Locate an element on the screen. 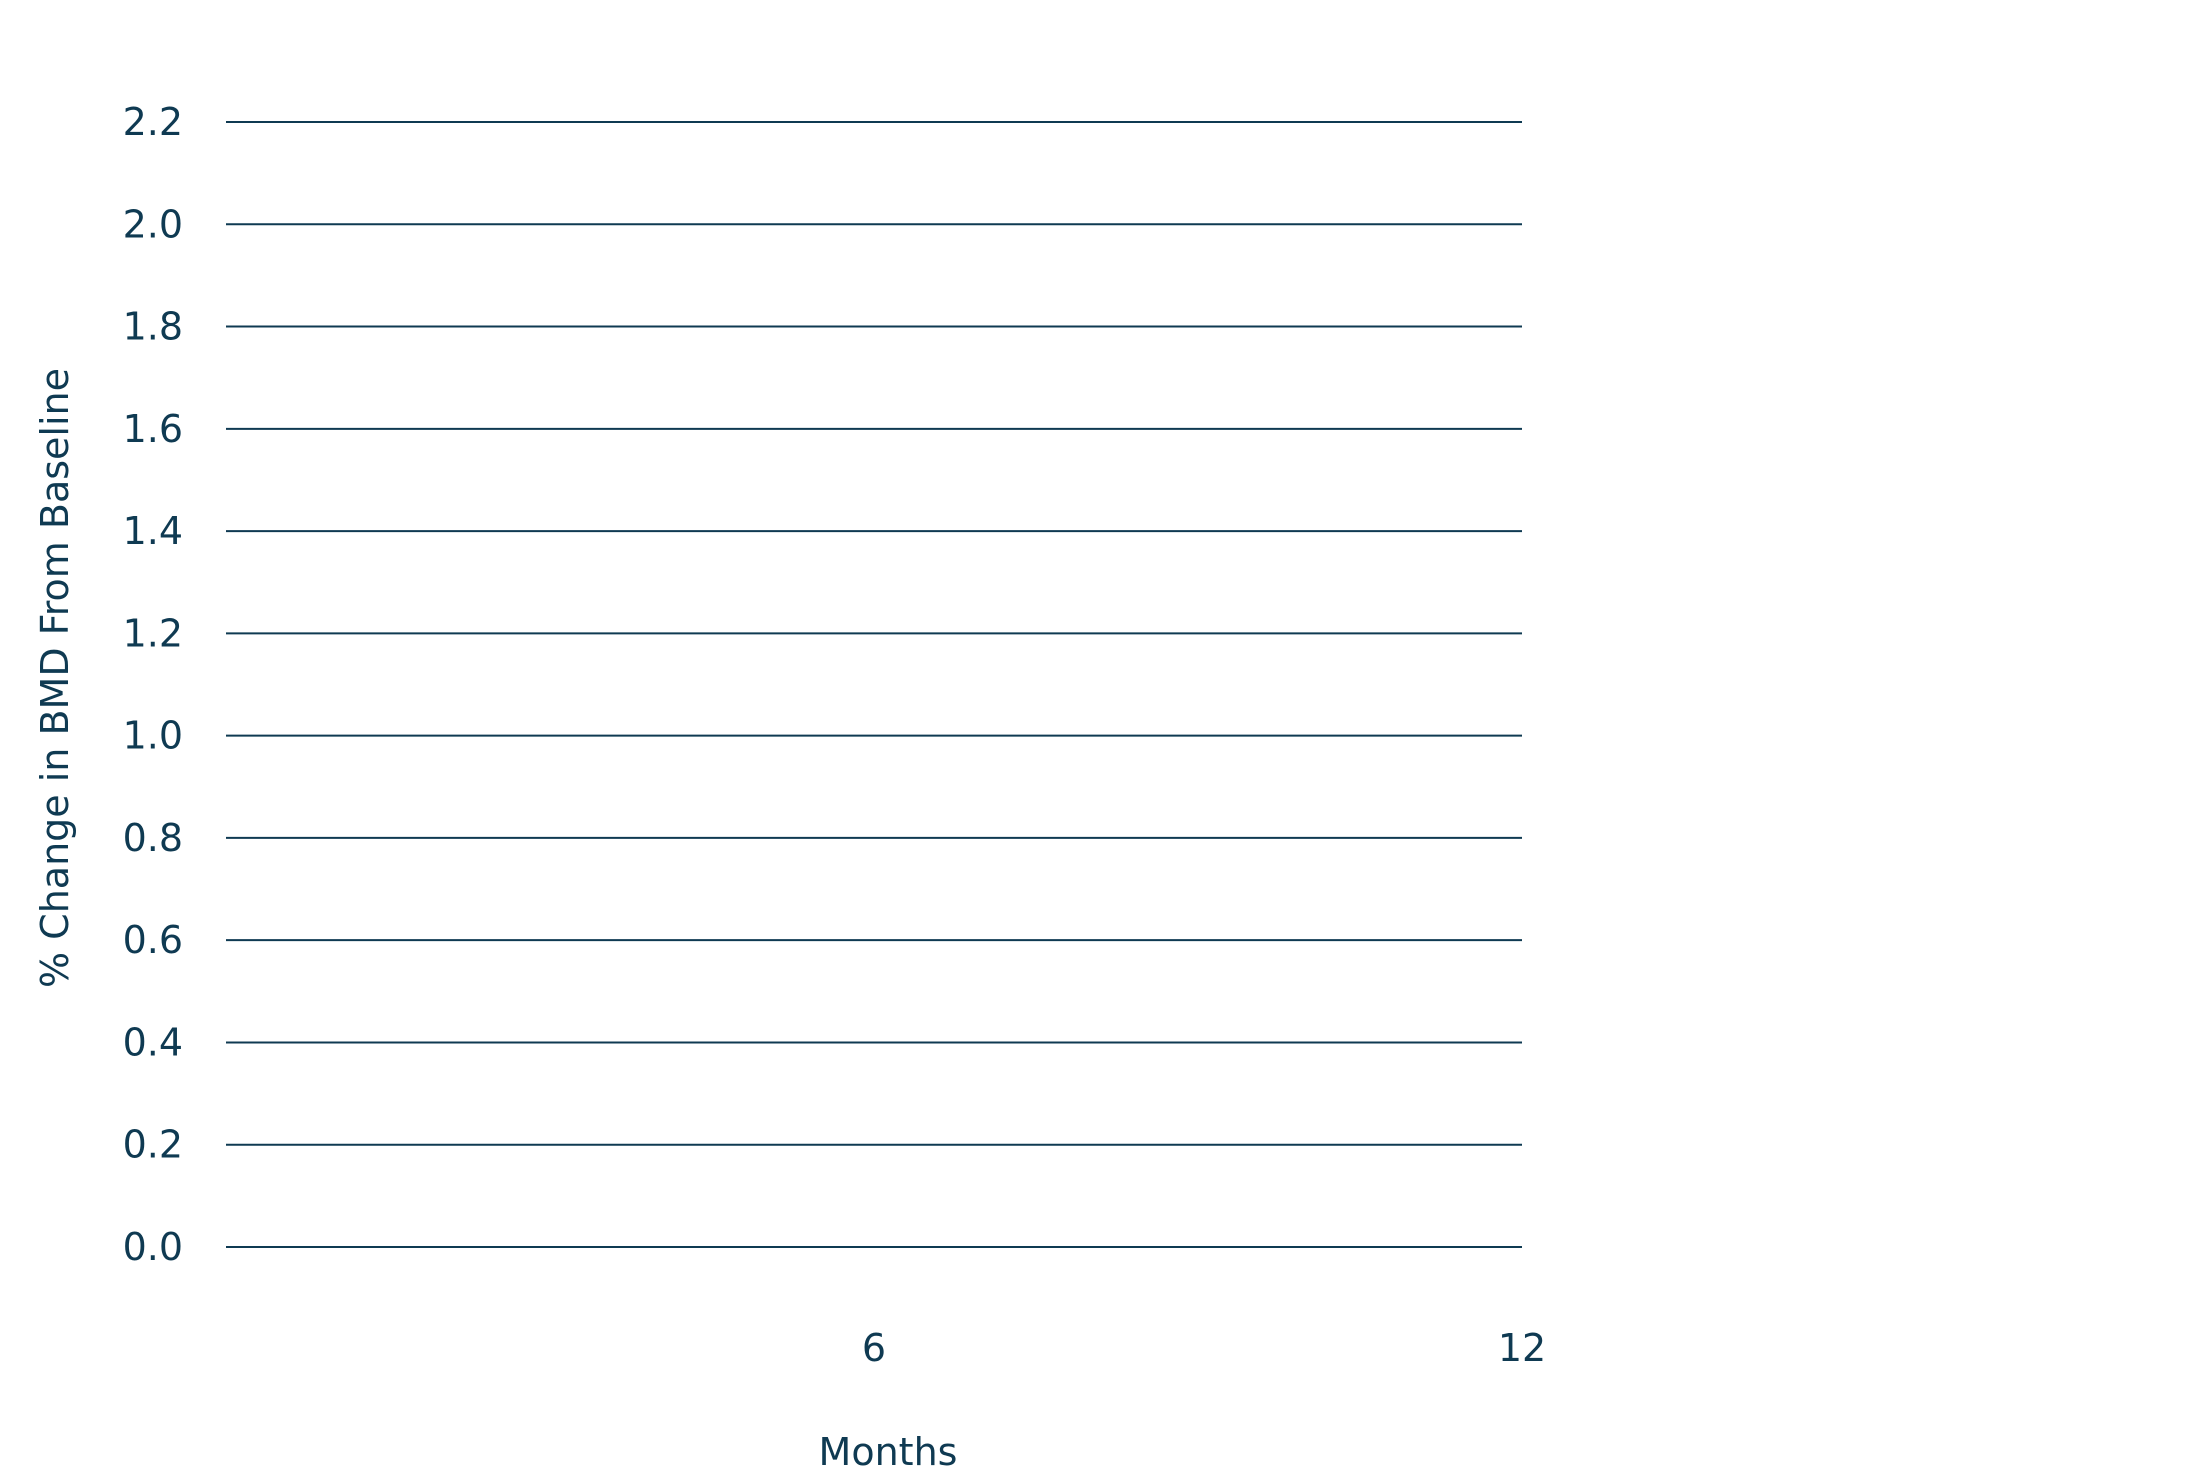 The height and width of the screenshot is (1484, 2193). x-axis-title: Months is located at coordinates (888, 1452).